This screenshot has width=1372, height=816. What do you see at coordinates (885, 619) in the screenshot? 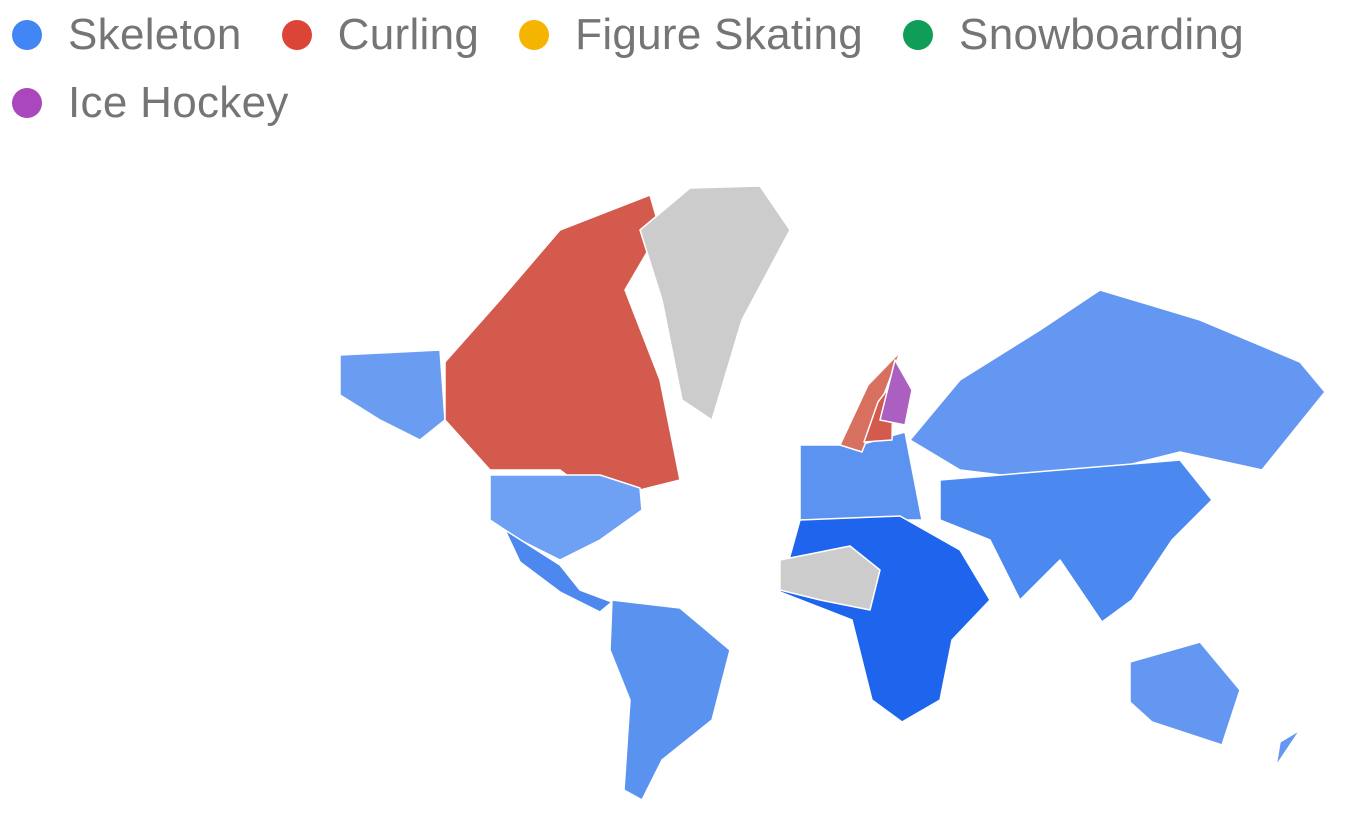
I see `region-africa` at bounding box center [885, 619].